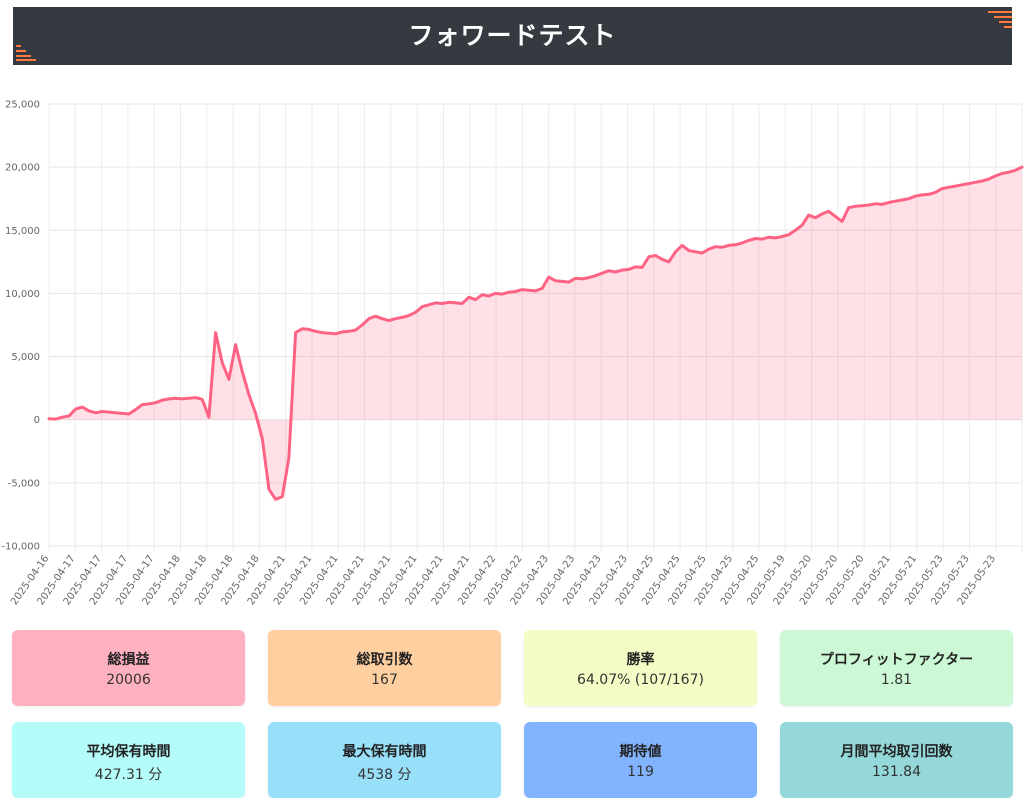 This screenshot has height=798, width=1024. I want to click on stat-value: 119, so click(640, 772).